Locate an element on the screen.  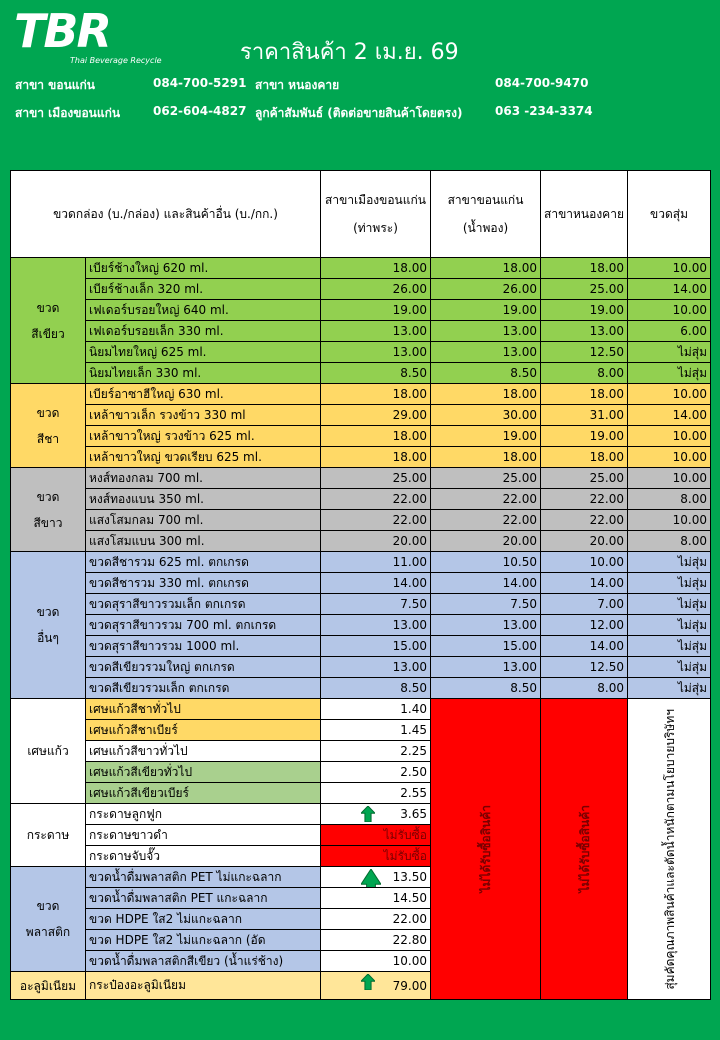
product-name: ขวดน้ำดื่มพลาสติกสีเขียว (น้ำแร่ช้าง) is located at coordinates (203, 961).